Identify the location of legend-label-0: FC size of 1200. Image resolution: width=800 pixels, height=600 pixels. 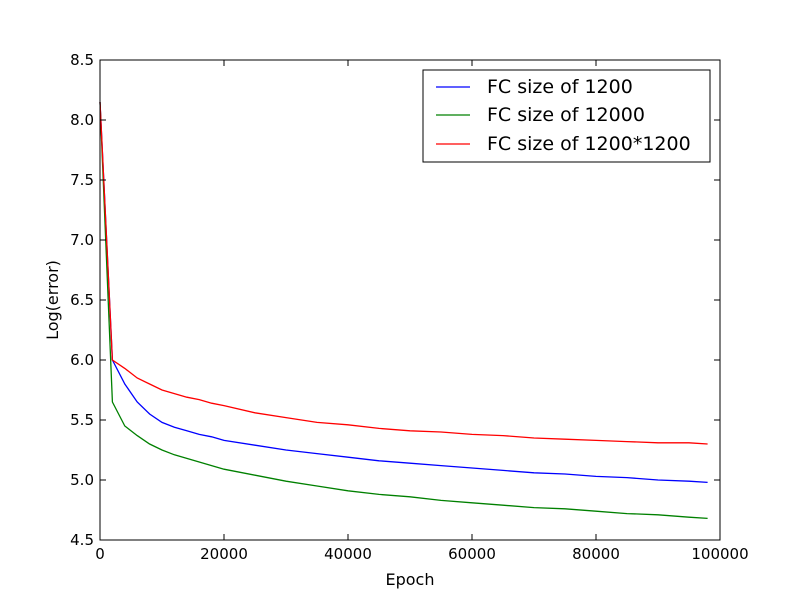
(560, 87).